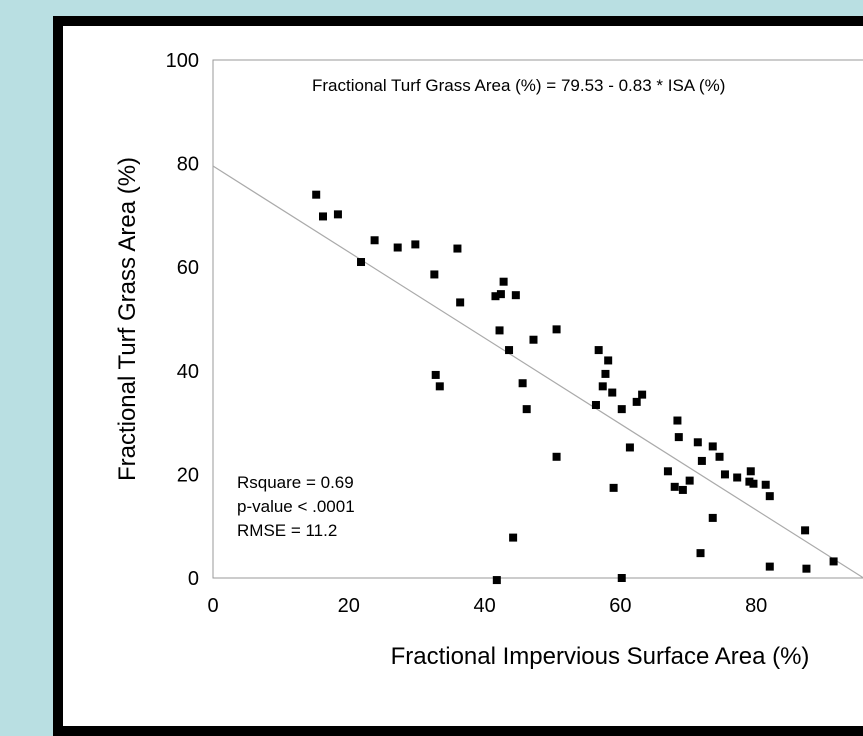  I want to click on x-axis-title: Fractional Impervious Surface Area (%), so click(600, 656).